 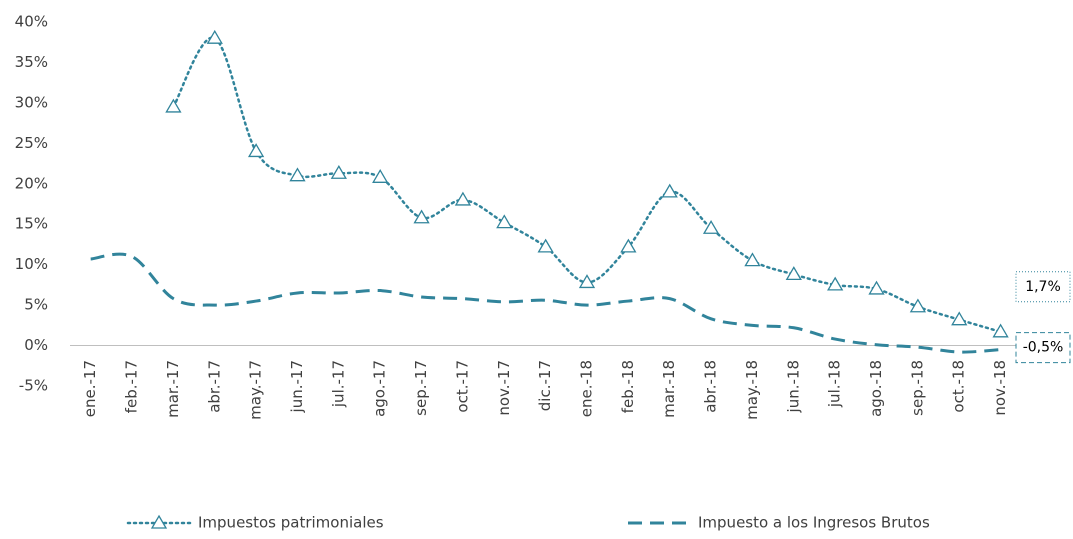 What do you see at coordinates (159, 521) in the screenshot?
I see `legend-marker` at bounding box center [159, 521].